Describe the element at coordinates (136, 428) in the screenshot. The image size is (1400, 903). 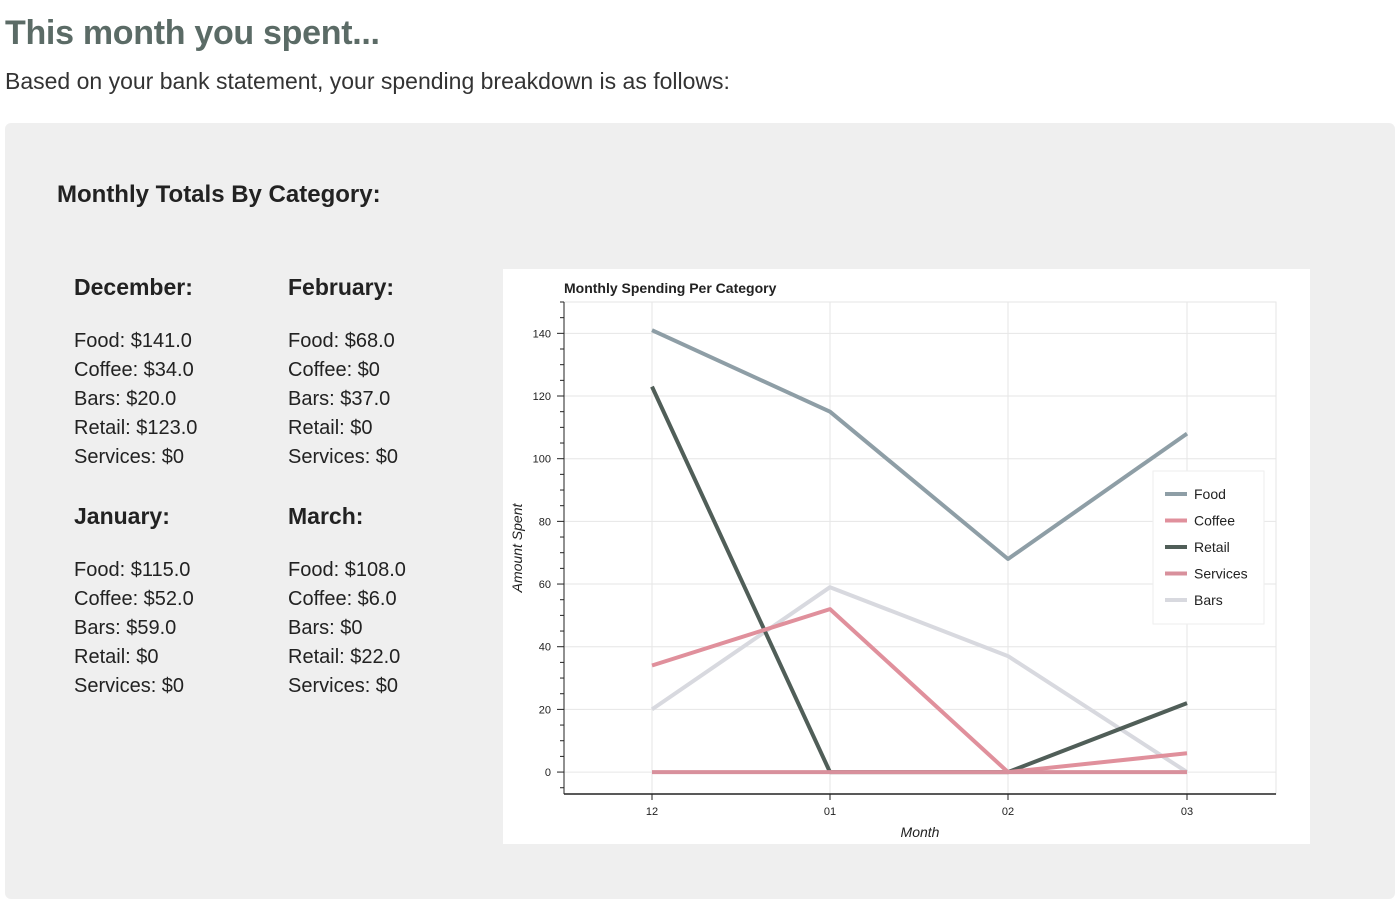
I see `month-line-retail: Retail: $123.0` at that location.